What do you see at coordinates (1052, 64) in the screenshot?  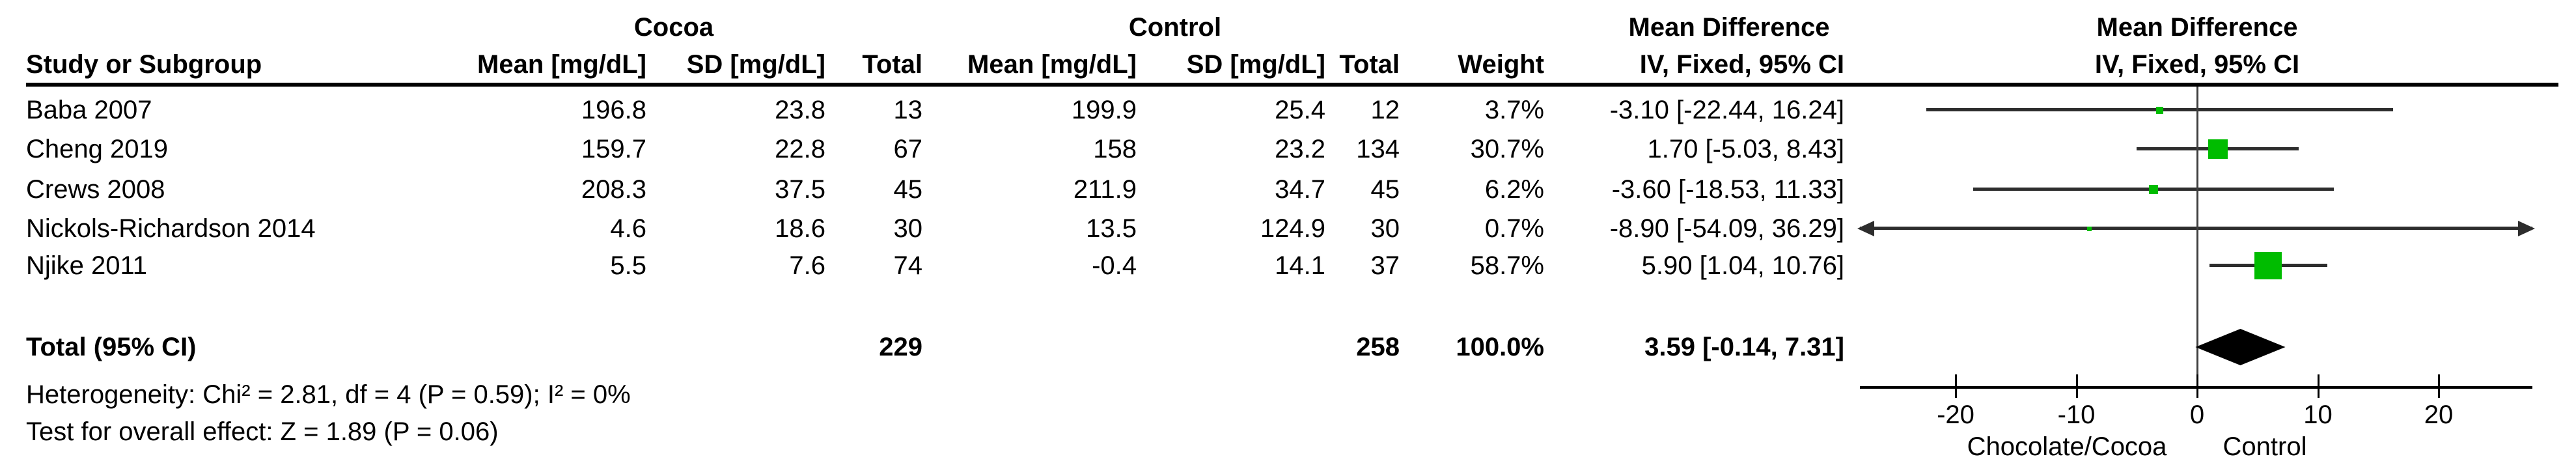 I see `col-header-control-mean: Mean [mg/dL]` at bounding box center [1052, 64].